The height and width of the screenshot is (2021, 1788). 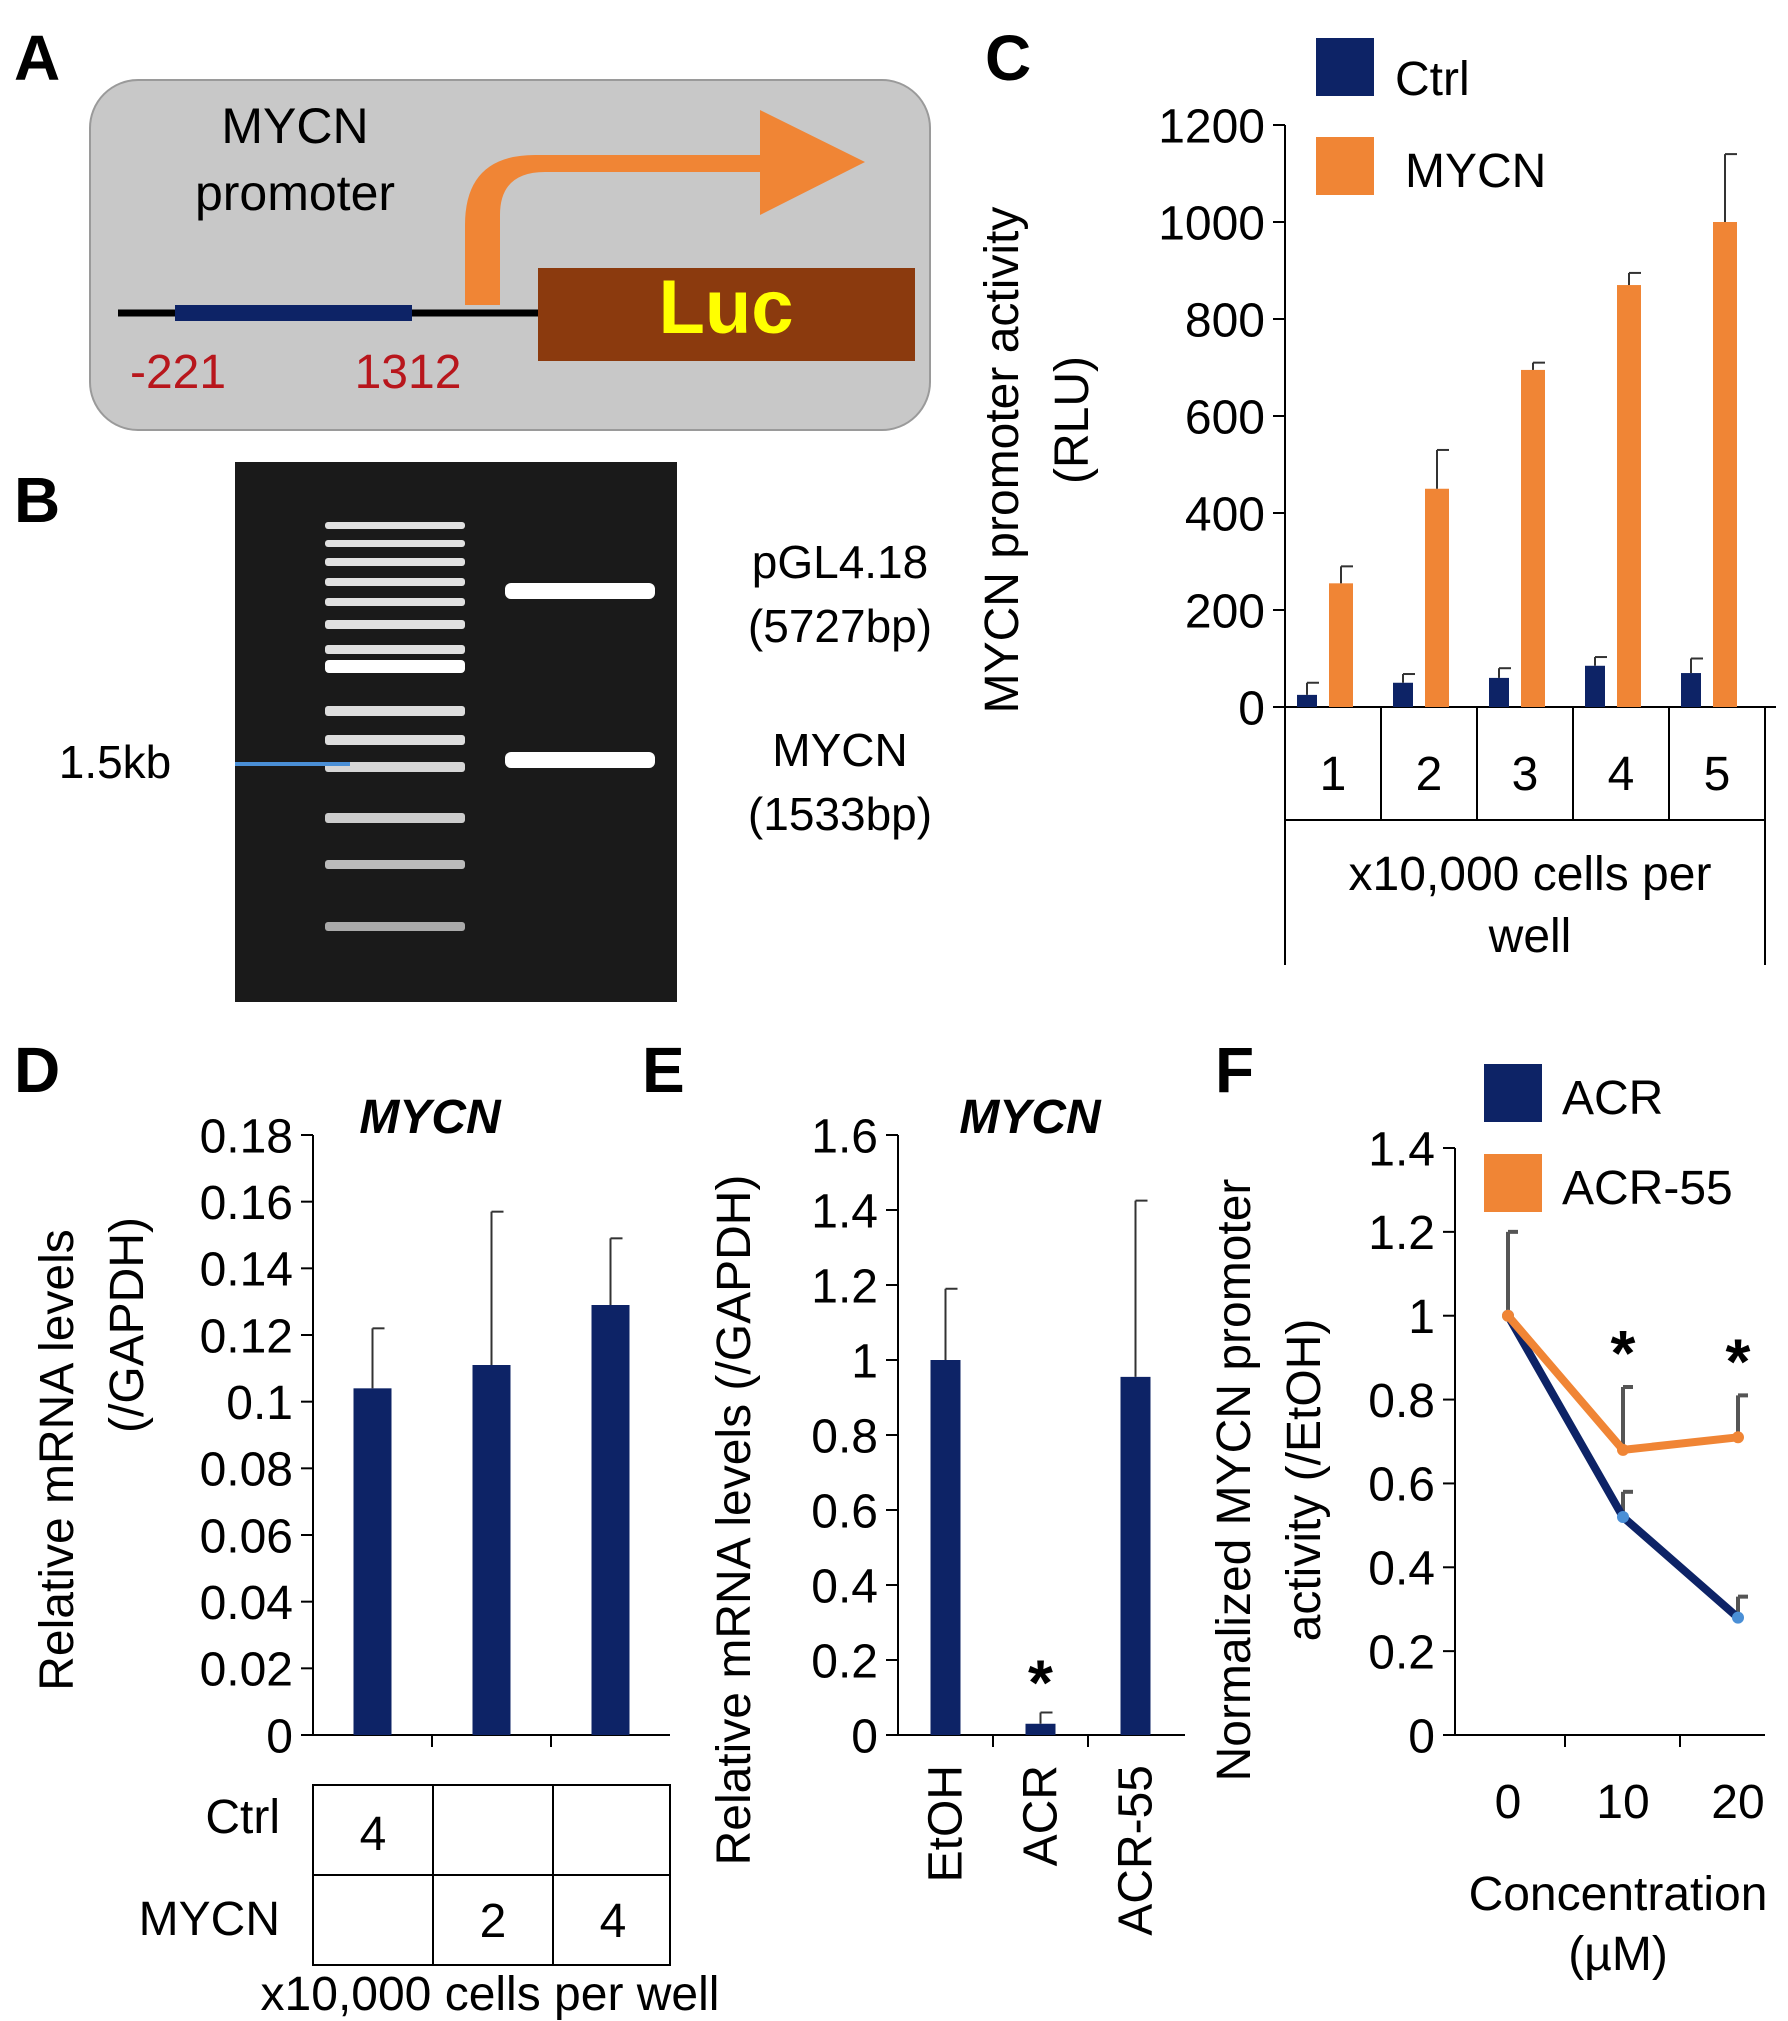 What do you see at coordinates (734, 1520) in the screenshot?
I see `chart-e-ylabel: Relative mRNA levels (/GAPDH)` at bounding box center [734, 1520].